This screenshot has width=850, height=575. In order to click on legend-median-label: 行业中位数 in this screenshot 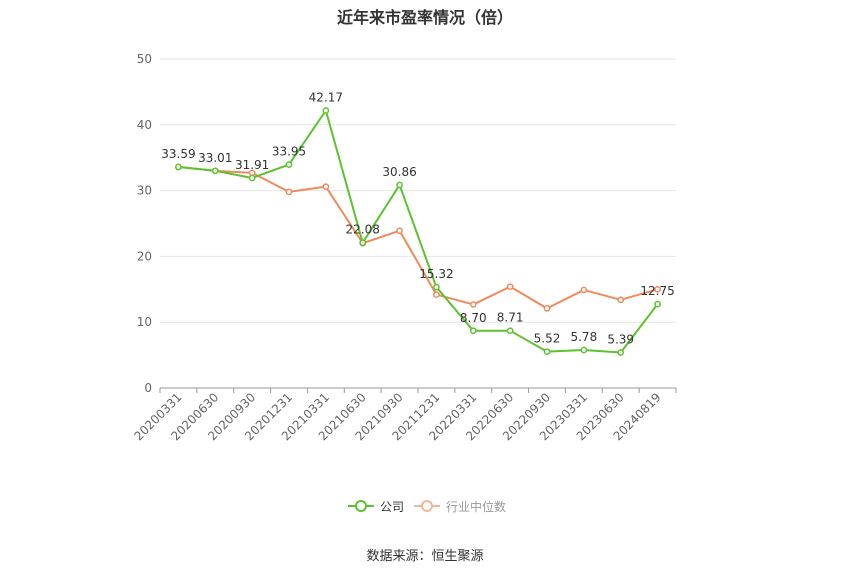, I will do `click(476, 506)`.